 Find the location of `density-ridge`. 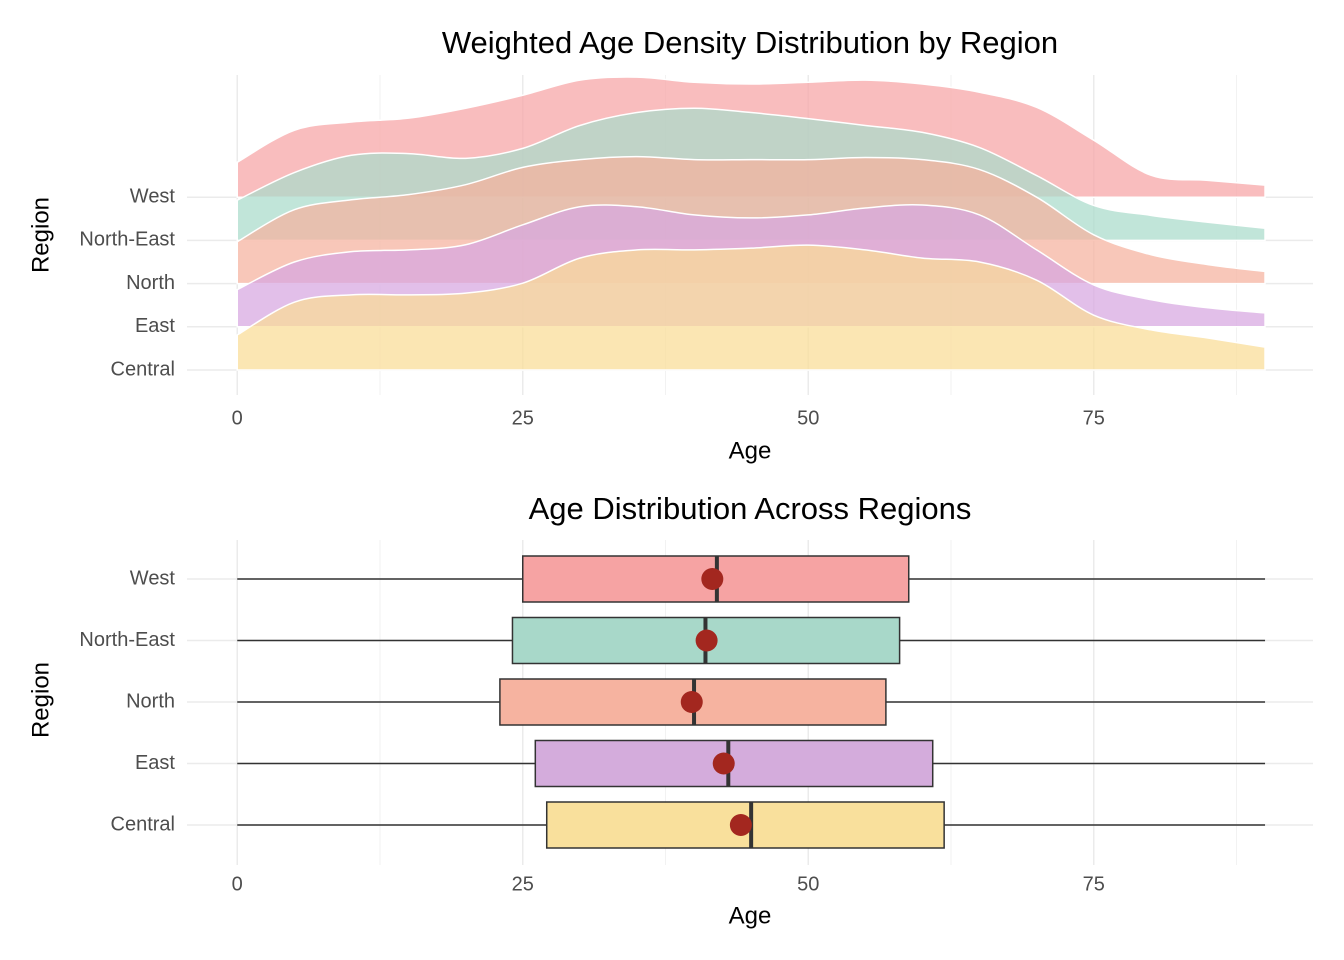

density-ridge is located at coordinates (751, 307).